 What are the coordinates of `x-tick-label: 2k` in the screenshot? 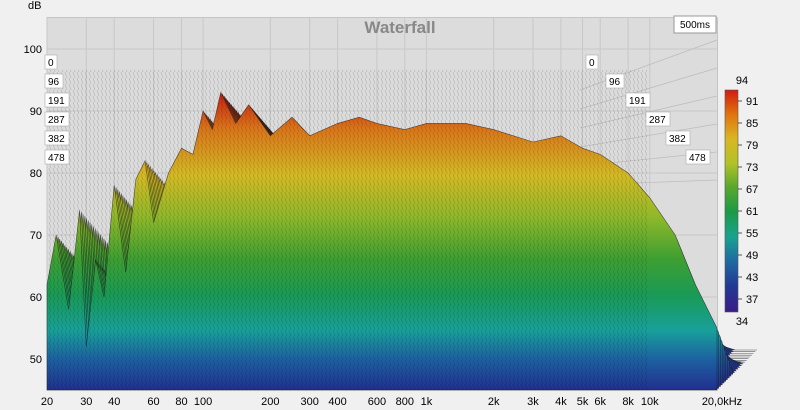 It's located at (494, 402).